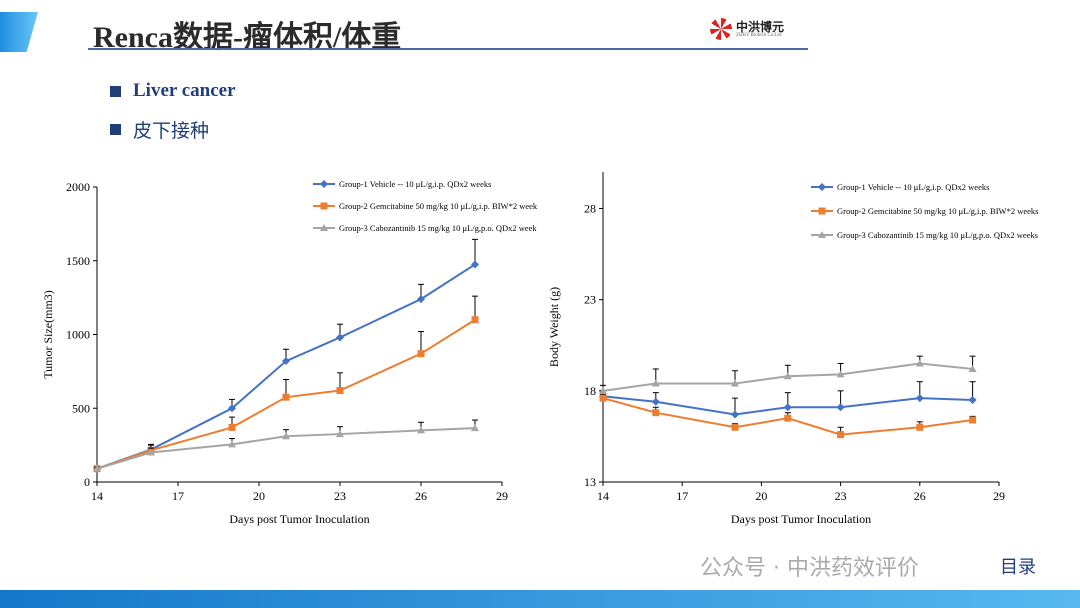 The height and width of the screenshot is (608, 1080). What do you see at coordinates (590, 482) in the screenshot?
I see `y-tick-label: 13` at bounding box center [590, 482].